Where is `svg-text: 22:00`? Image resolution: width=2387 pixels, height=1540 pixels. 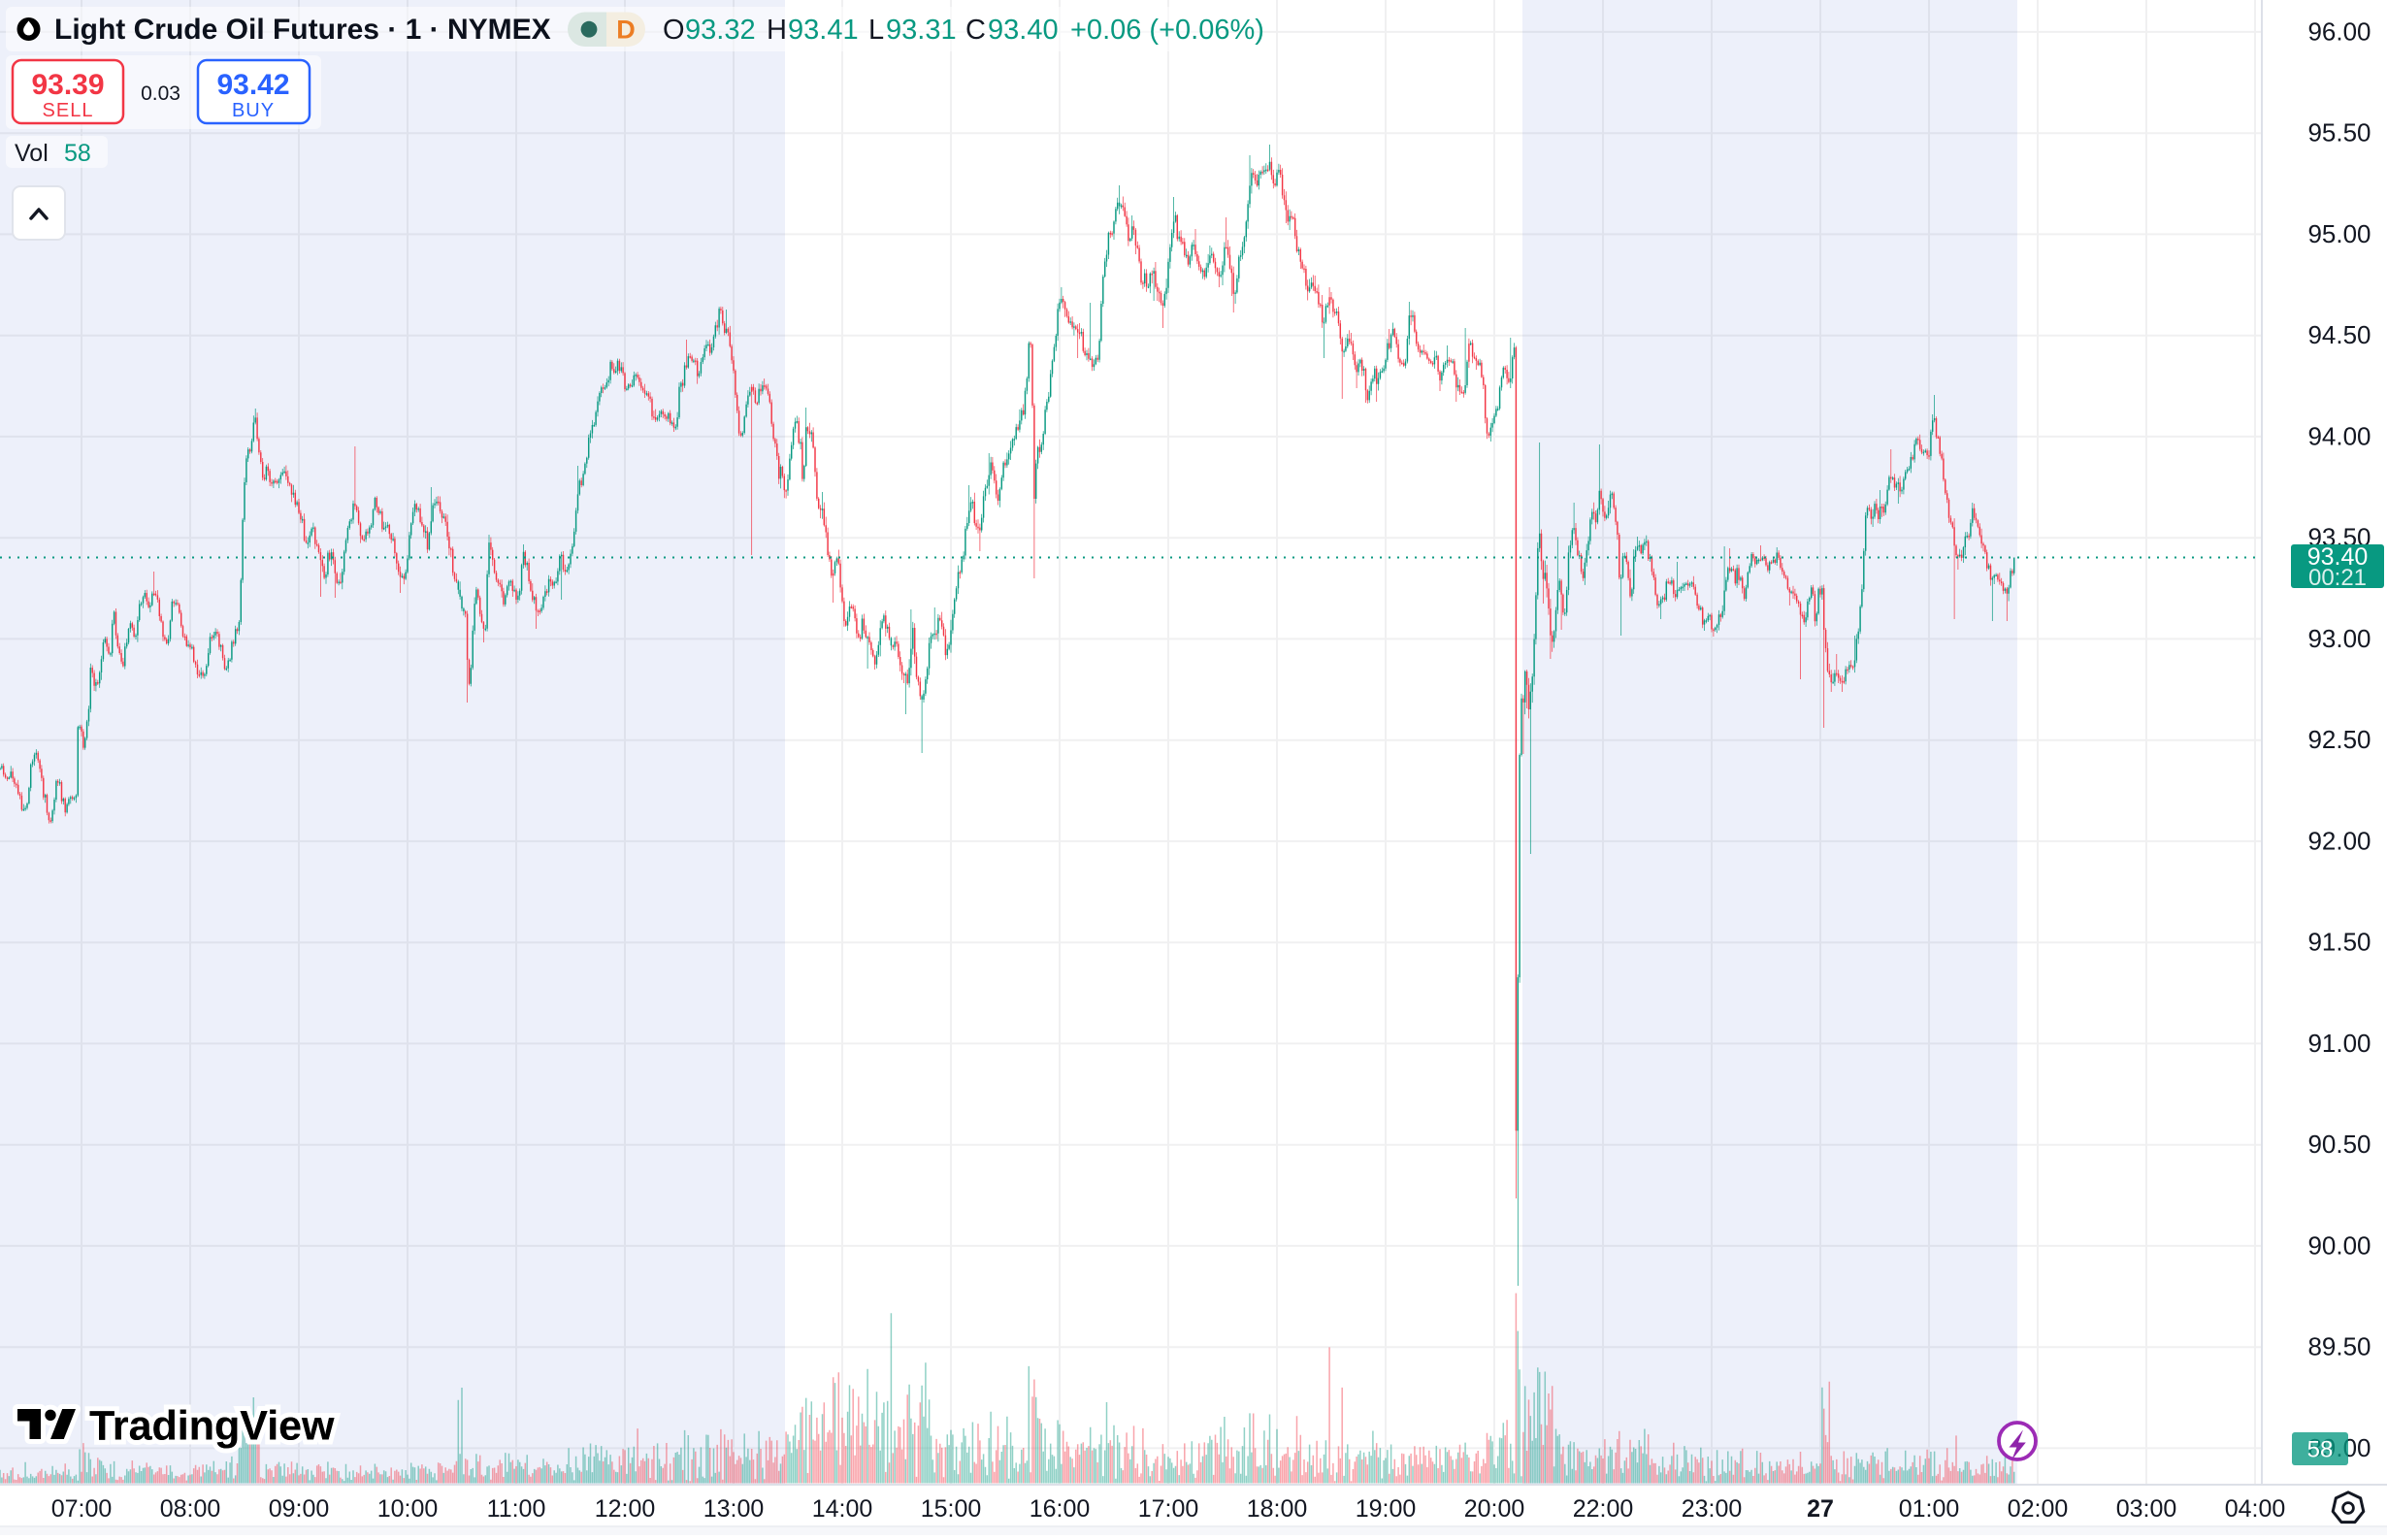
svg-text: 22:00 is located at coordinates (1603, 1509).